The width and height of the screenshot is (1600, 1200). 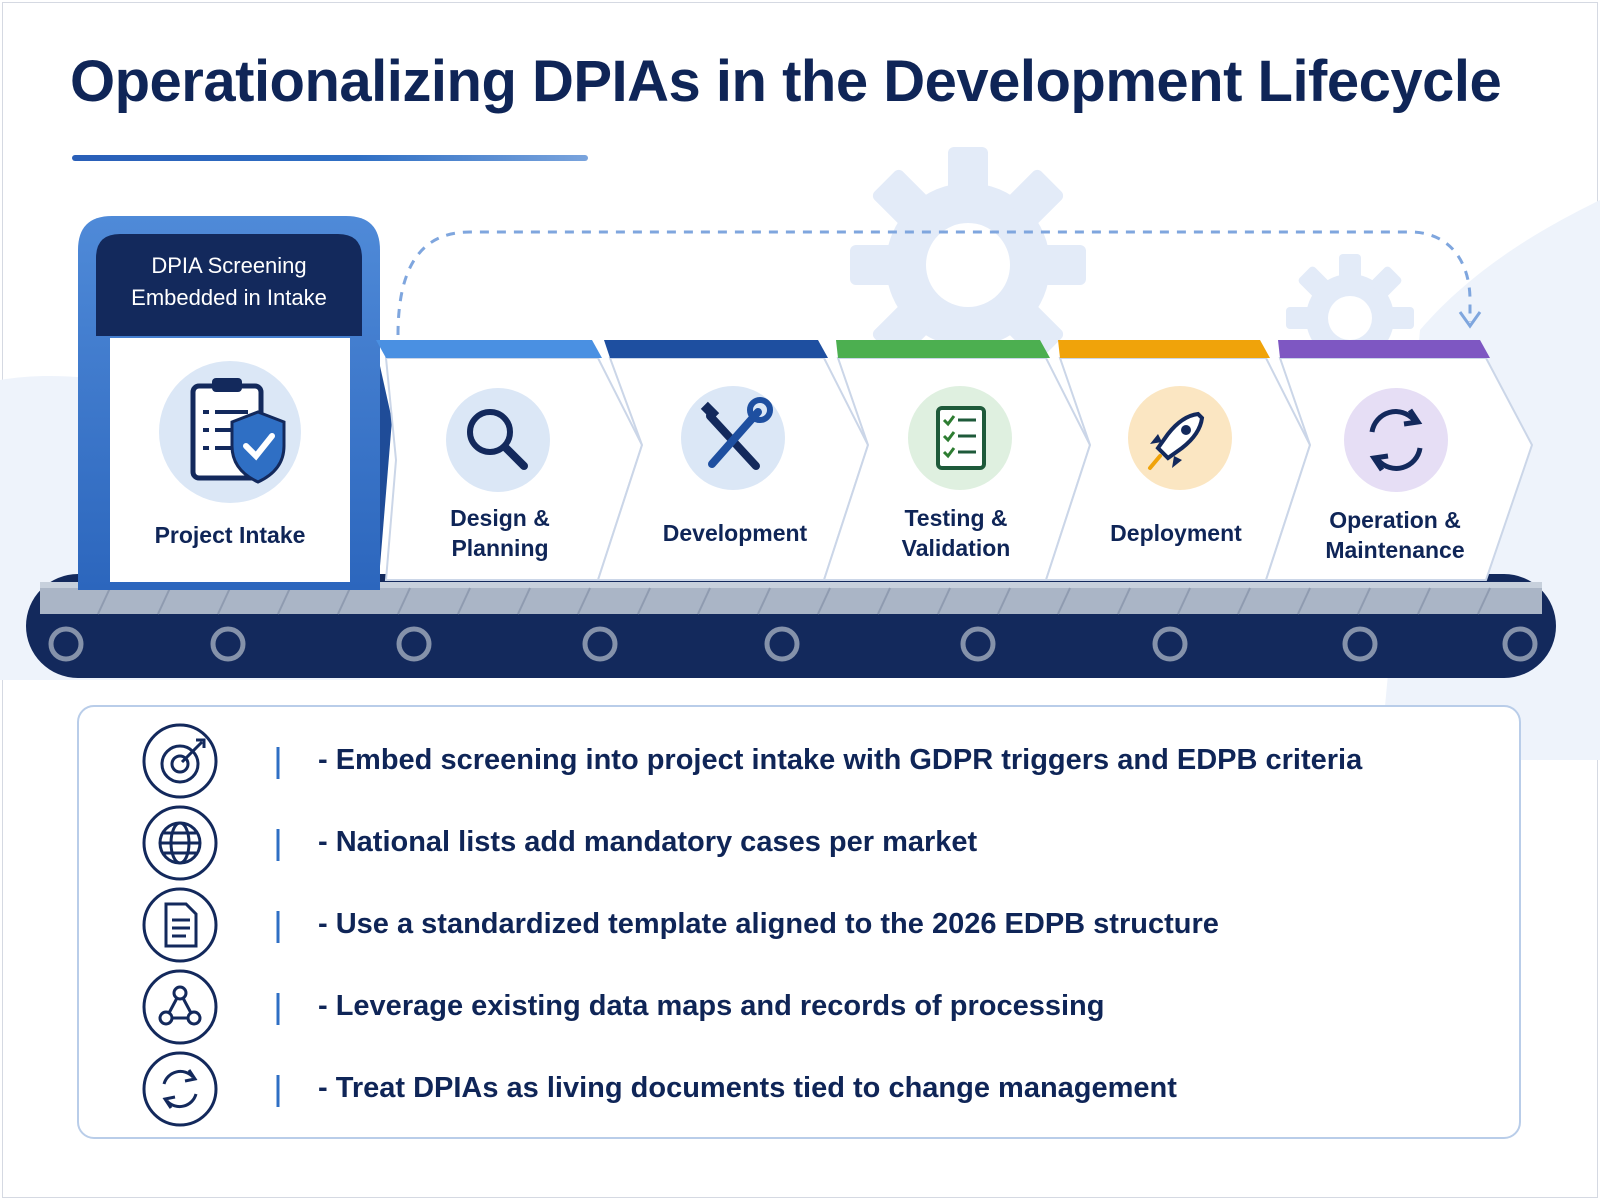 What do you see at coordinates (1180, 438) in the screenshot?
I see `rocket-icon` at bounding box center [1180, 438].